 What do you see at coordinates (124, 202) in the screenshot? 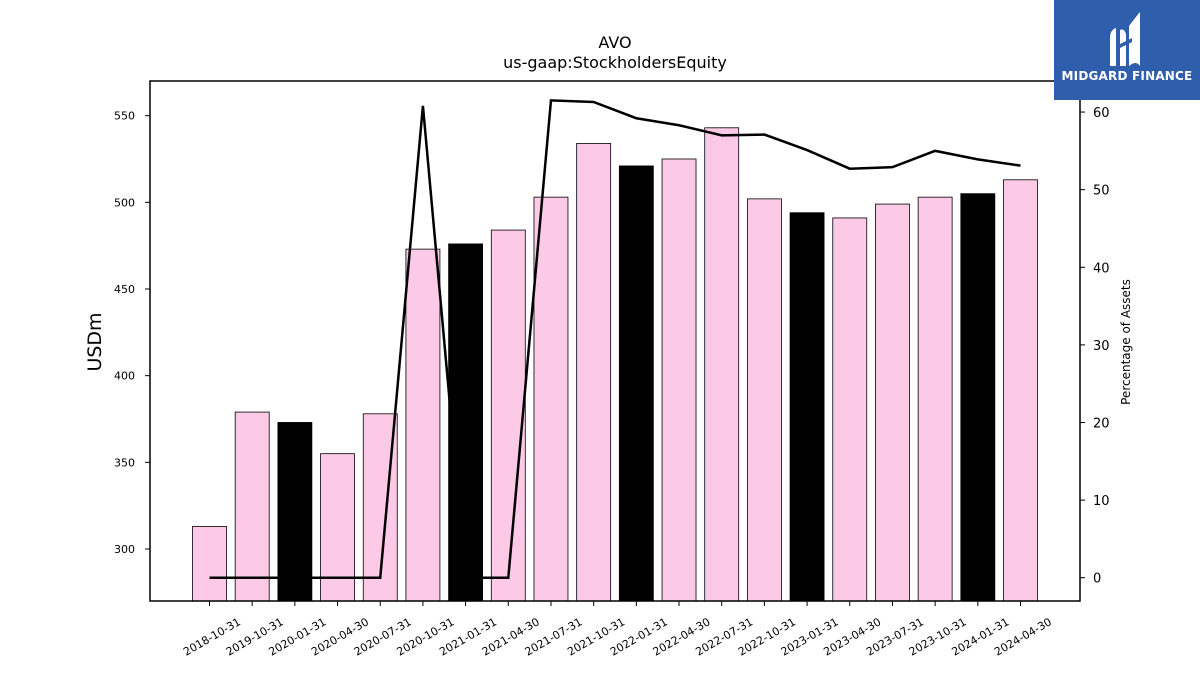
I see `y-tick-label-left: 500` at bounding box center [124, 202].